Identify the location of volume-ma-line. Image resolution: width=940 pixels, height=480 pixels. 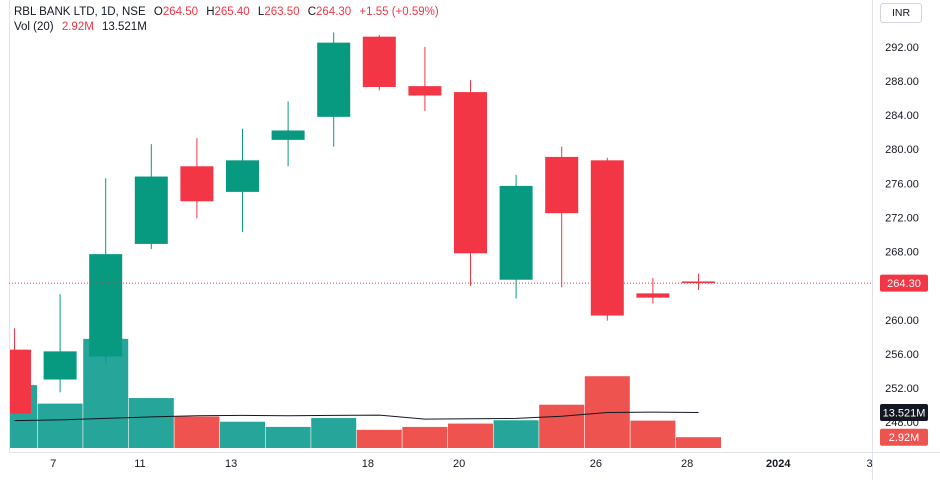
(356, 416).